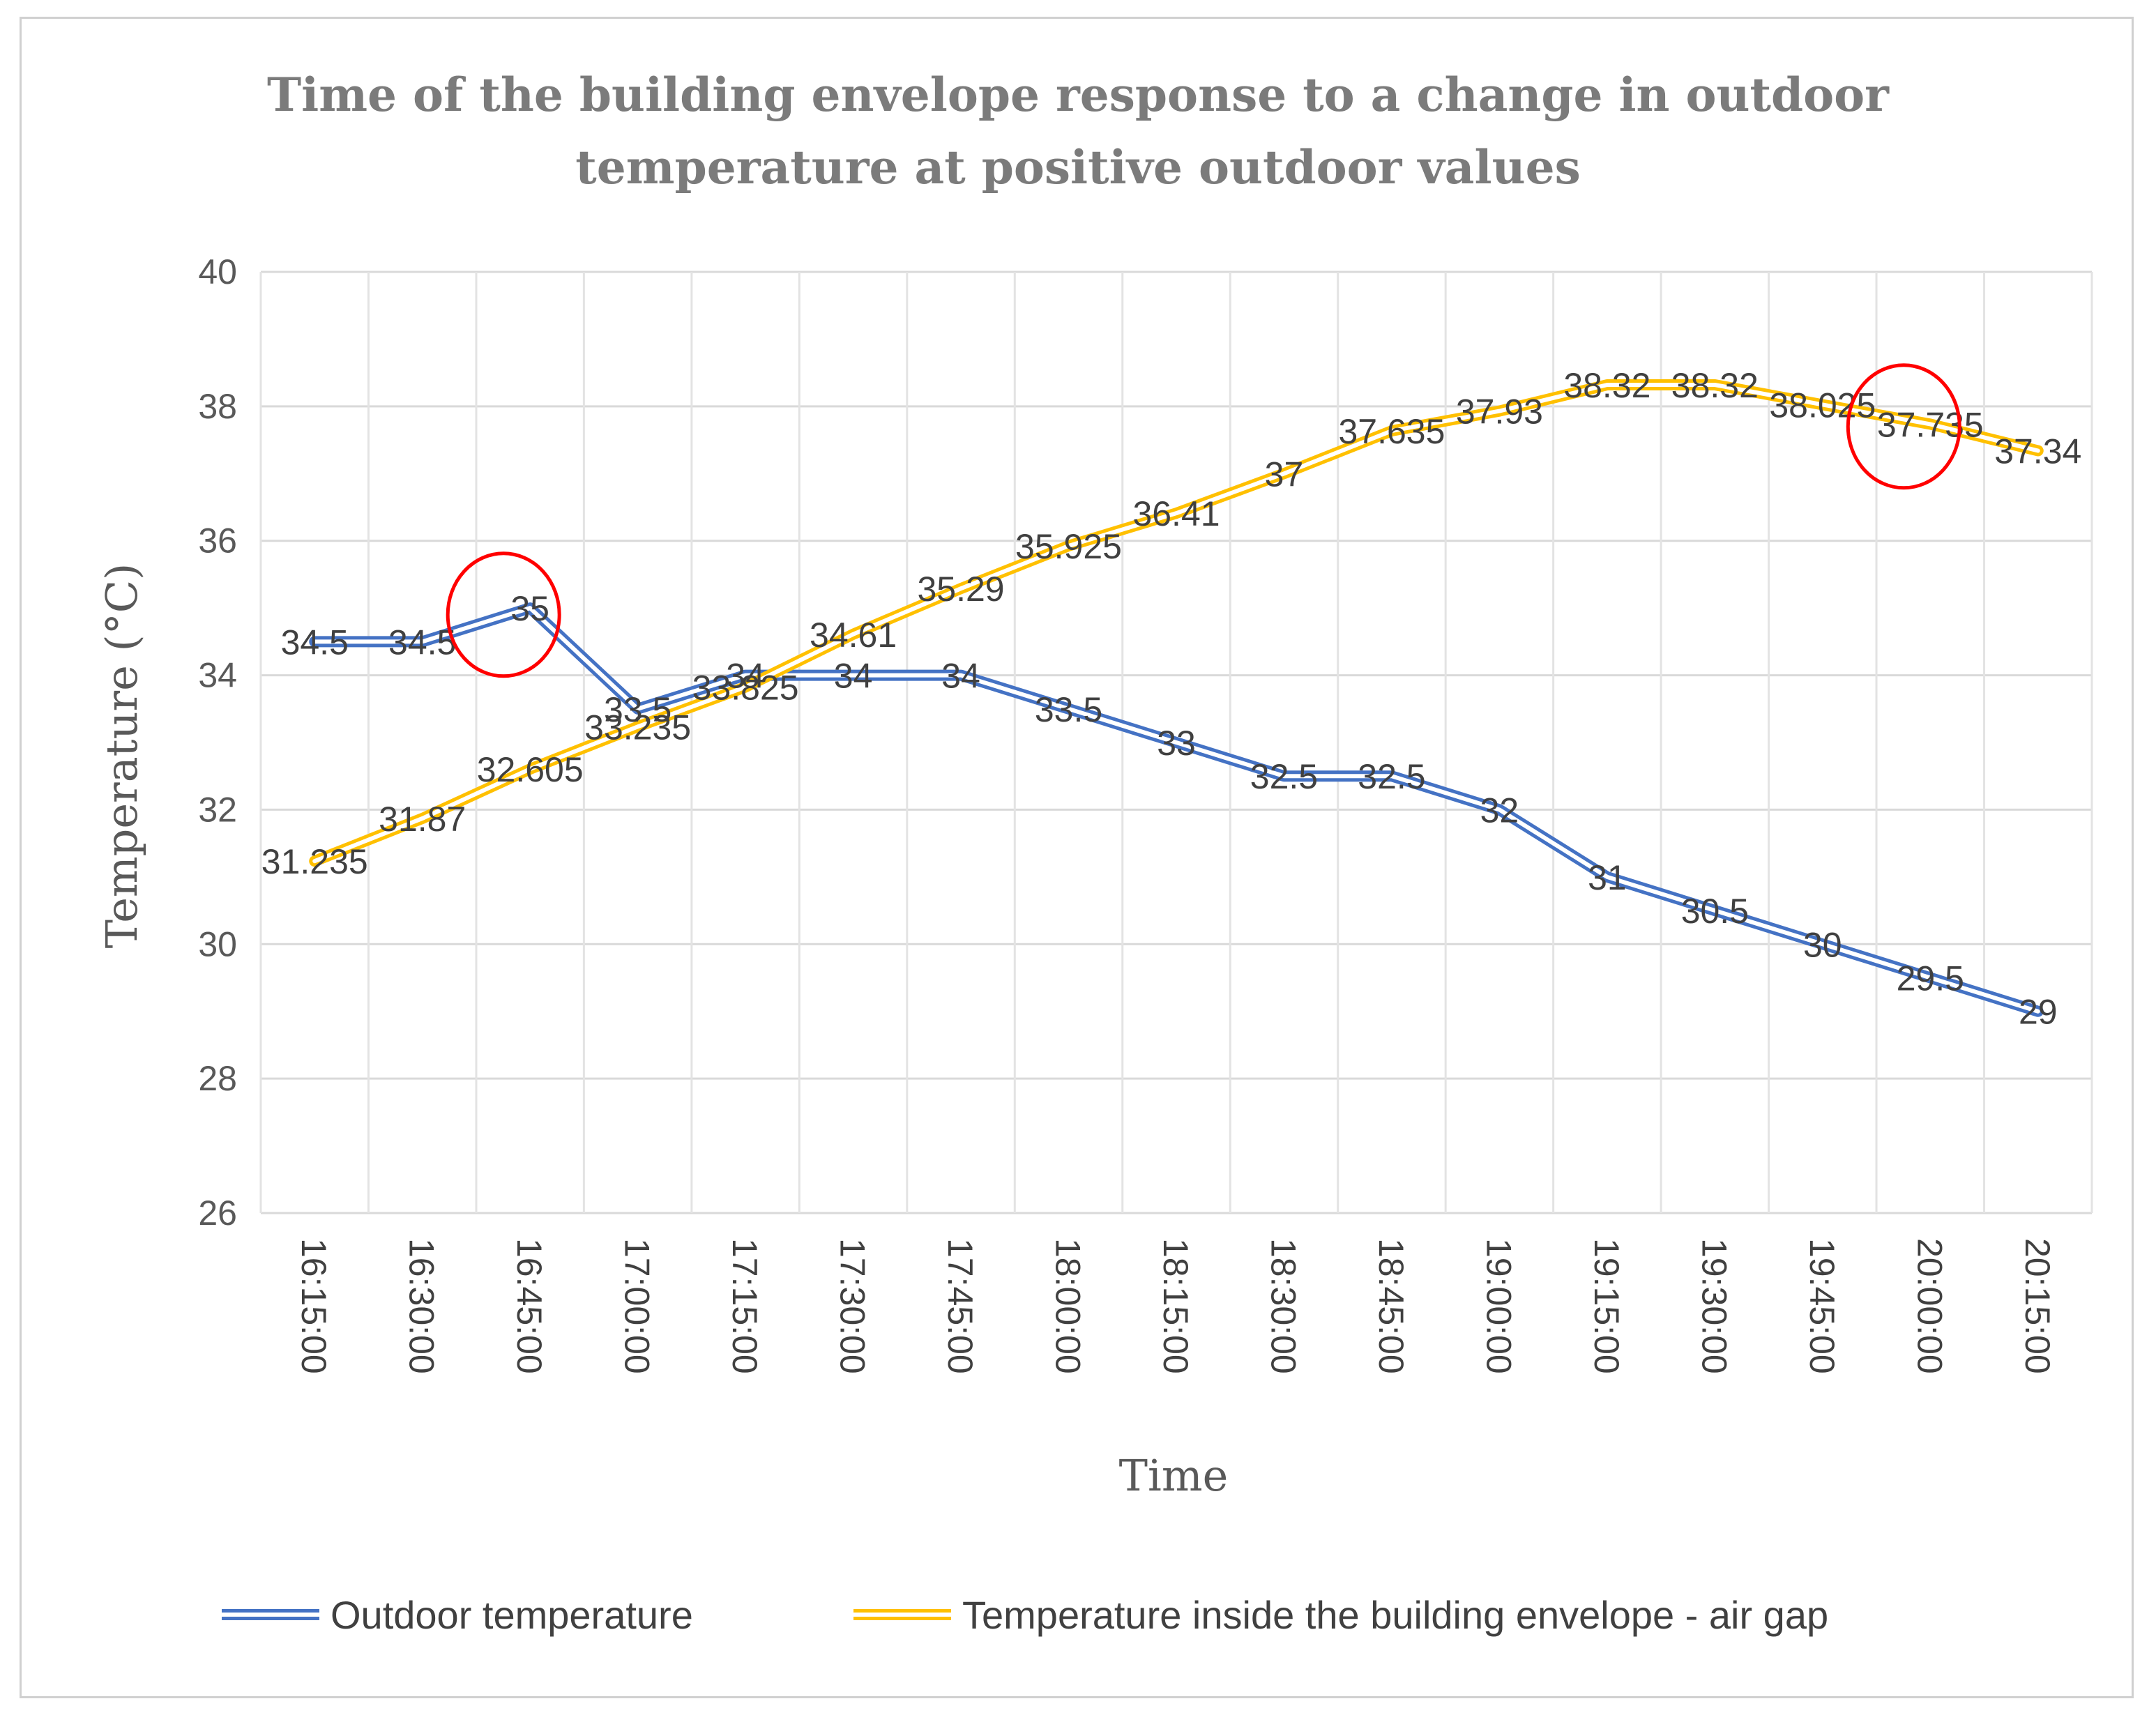 The width and height of the screenshot is (2156, 1715). I want to click on data-label: 35.925, so click(1068, 546).